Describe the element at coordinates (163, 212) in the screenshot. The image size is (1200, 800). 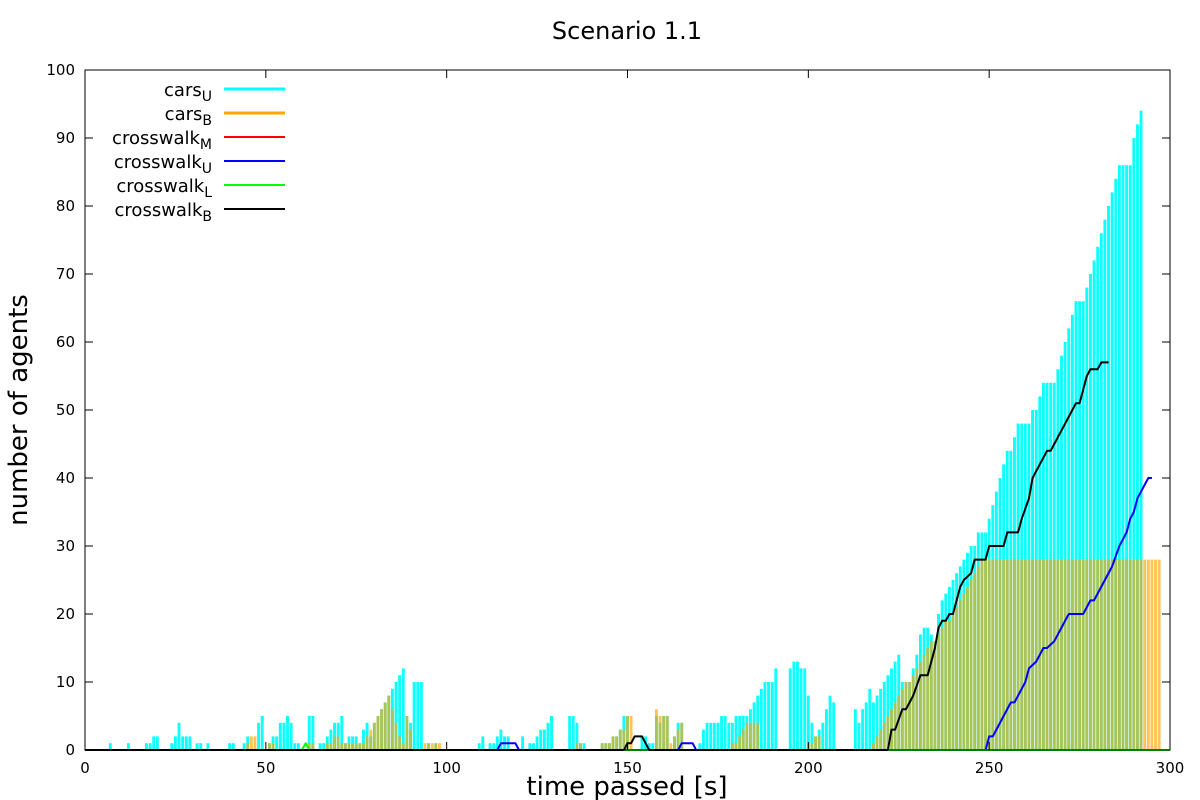
I see `legend-label: crosswalkB` at that location.